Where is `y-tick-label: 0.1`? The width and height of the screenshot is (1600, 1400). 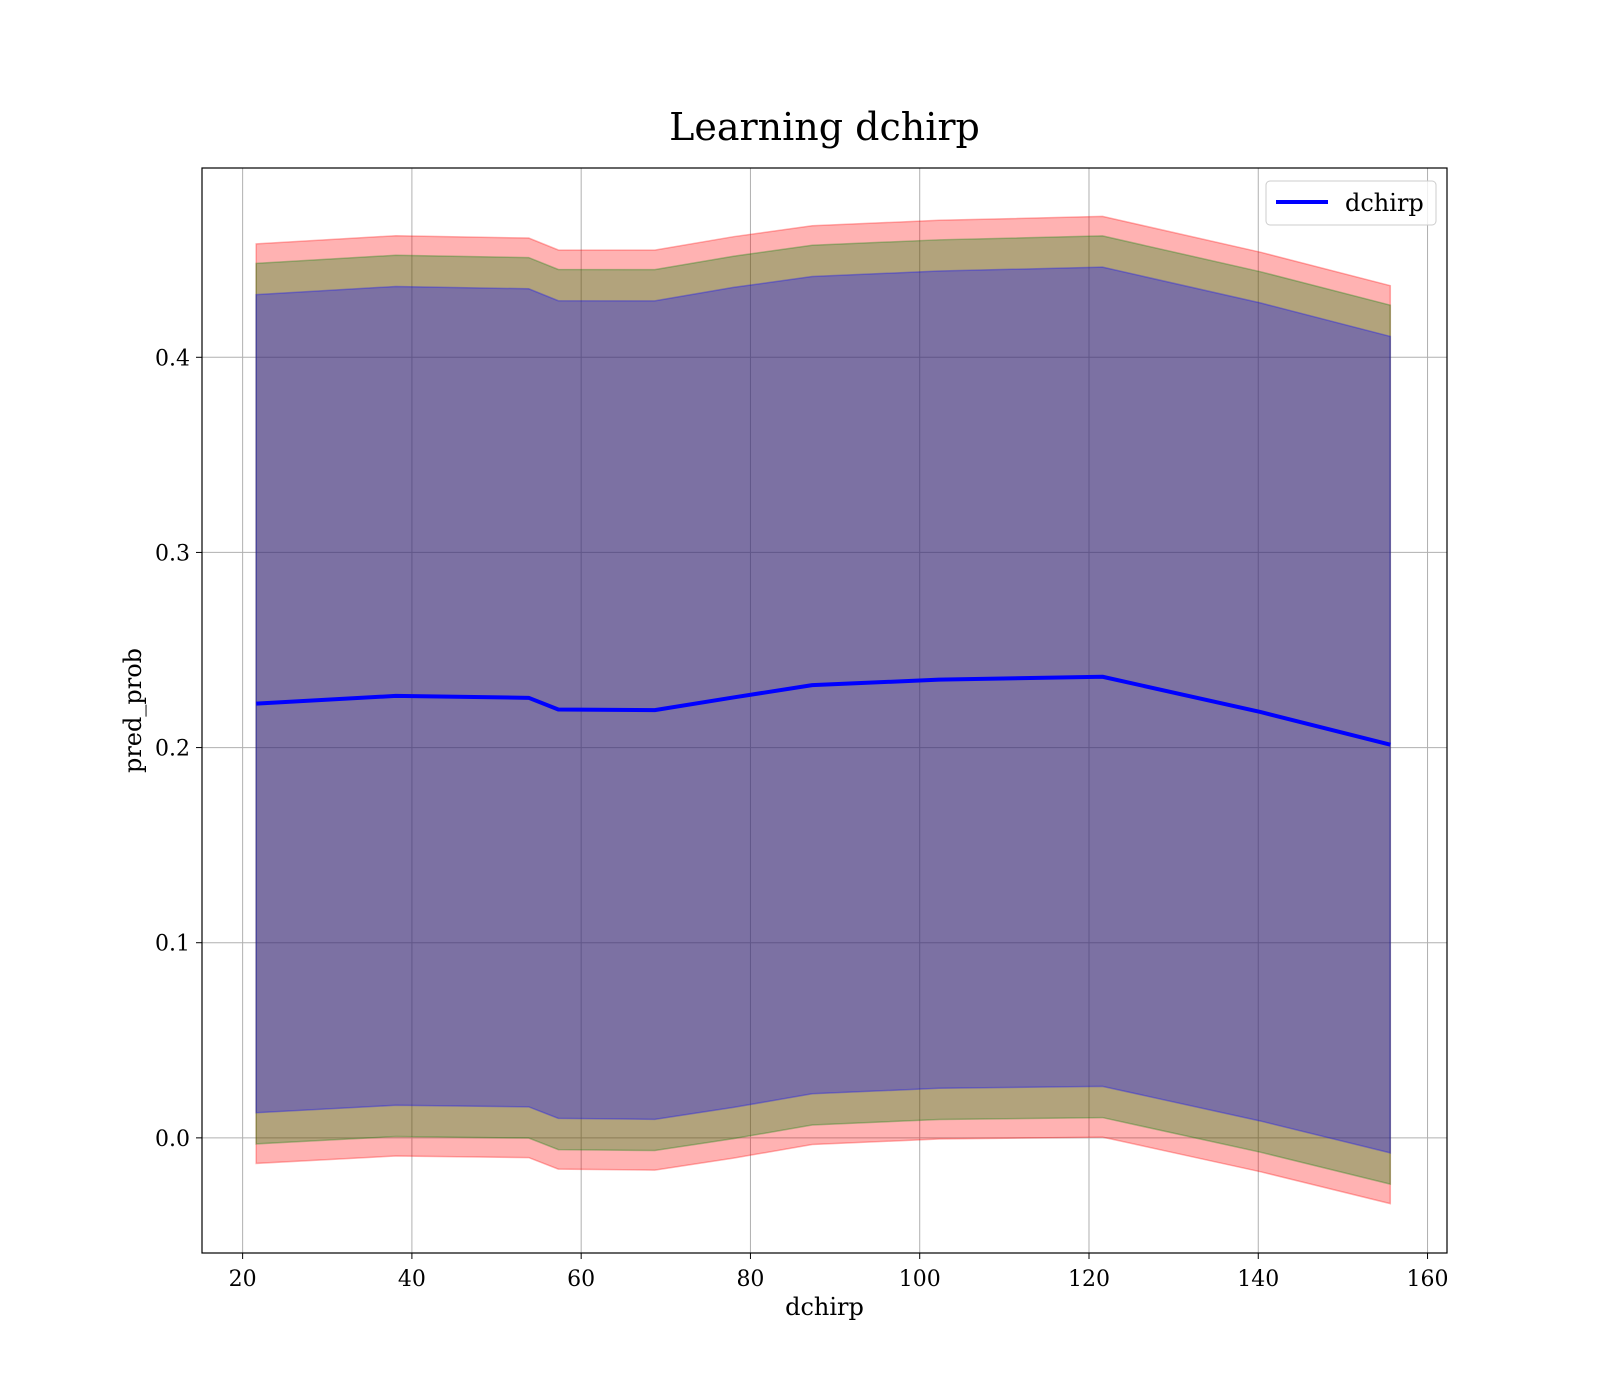
y-tick-label: 0.1 is located at coordinates (172, 944).